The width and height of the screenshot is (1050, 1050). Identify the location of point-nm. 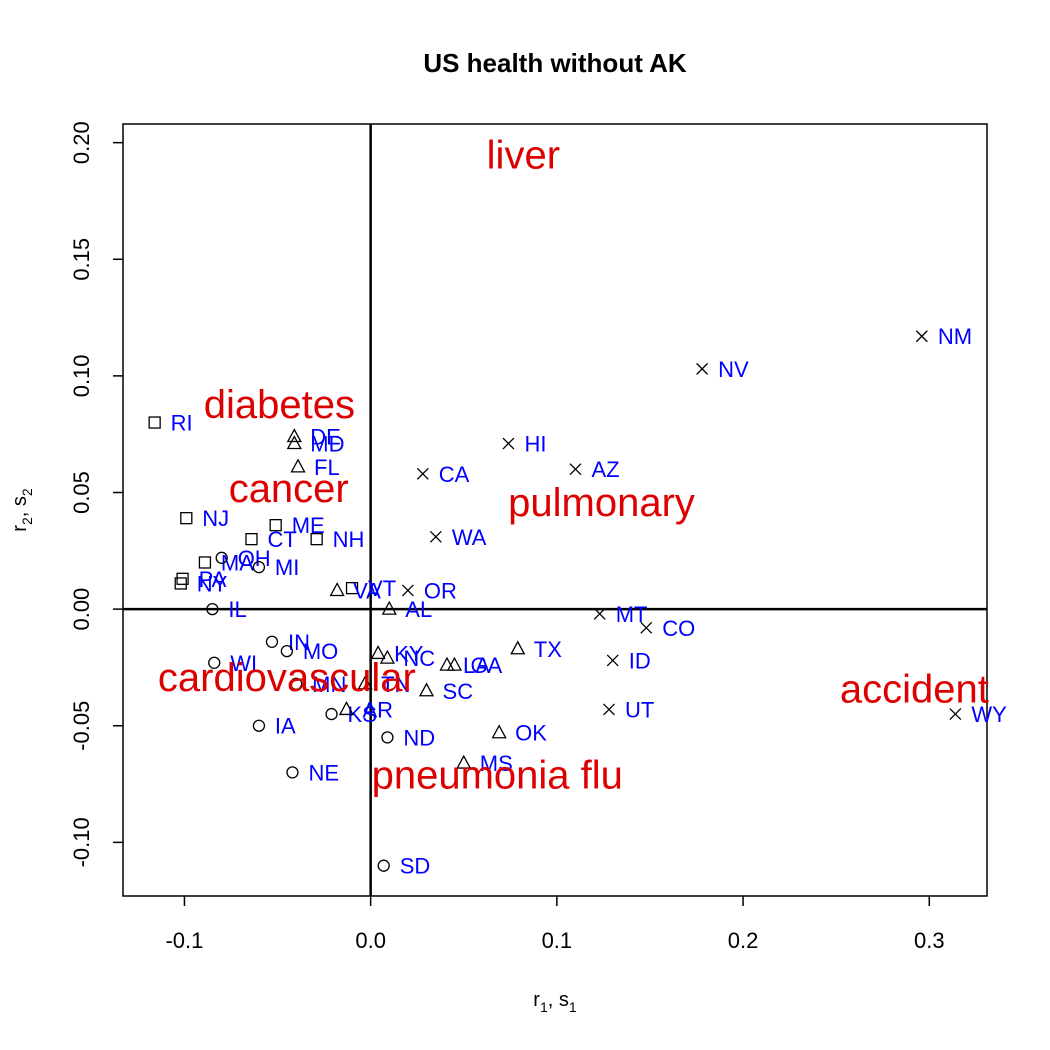
(921, 336).